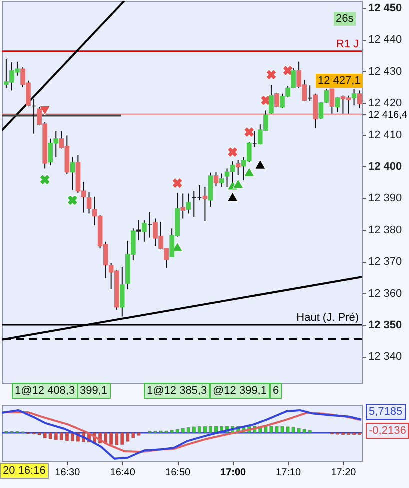 The width and height of the screenshot is (409, 488). What do you see at coordinates (345, 19) in the screenshot?
I see `annotation: 26s` at bounding box center [345, 19].